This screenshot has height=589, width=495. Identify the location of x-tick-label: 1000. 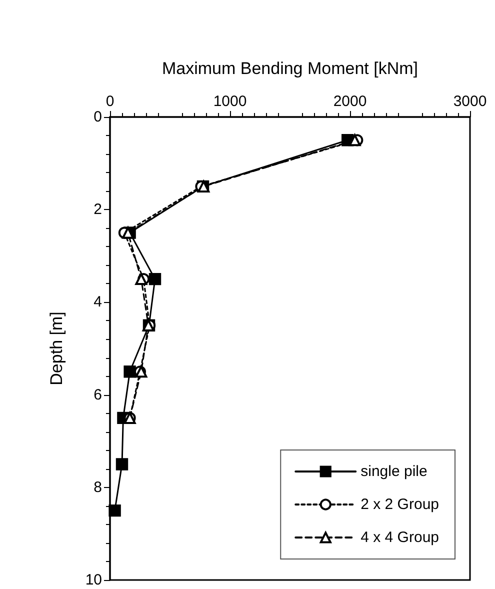
(230, 101).